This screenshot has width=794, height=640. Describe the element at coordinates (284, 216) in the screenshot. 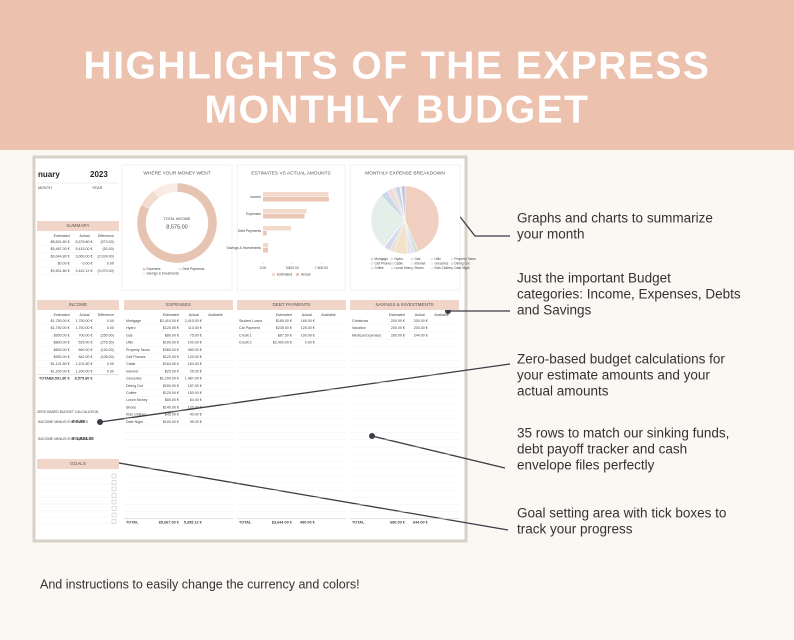

I see `bar` at that location.